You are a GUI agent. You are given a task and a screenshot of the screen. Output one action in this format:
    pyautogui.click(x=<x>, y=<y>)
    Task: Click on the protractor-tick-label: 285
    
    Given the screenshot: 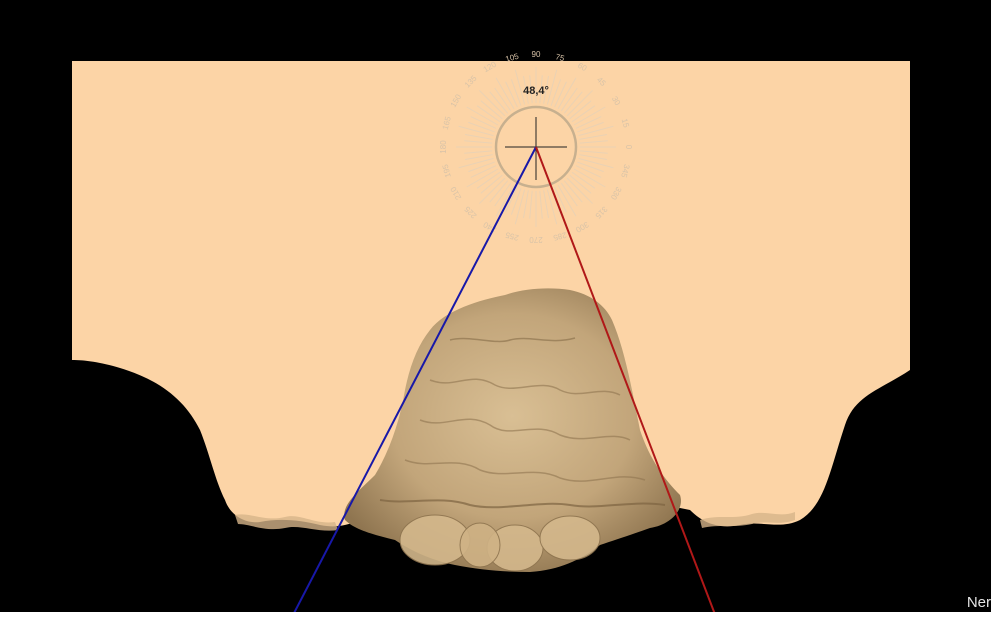 What is the action you would take?
    pyautogui.click(x=560, y=236)
    